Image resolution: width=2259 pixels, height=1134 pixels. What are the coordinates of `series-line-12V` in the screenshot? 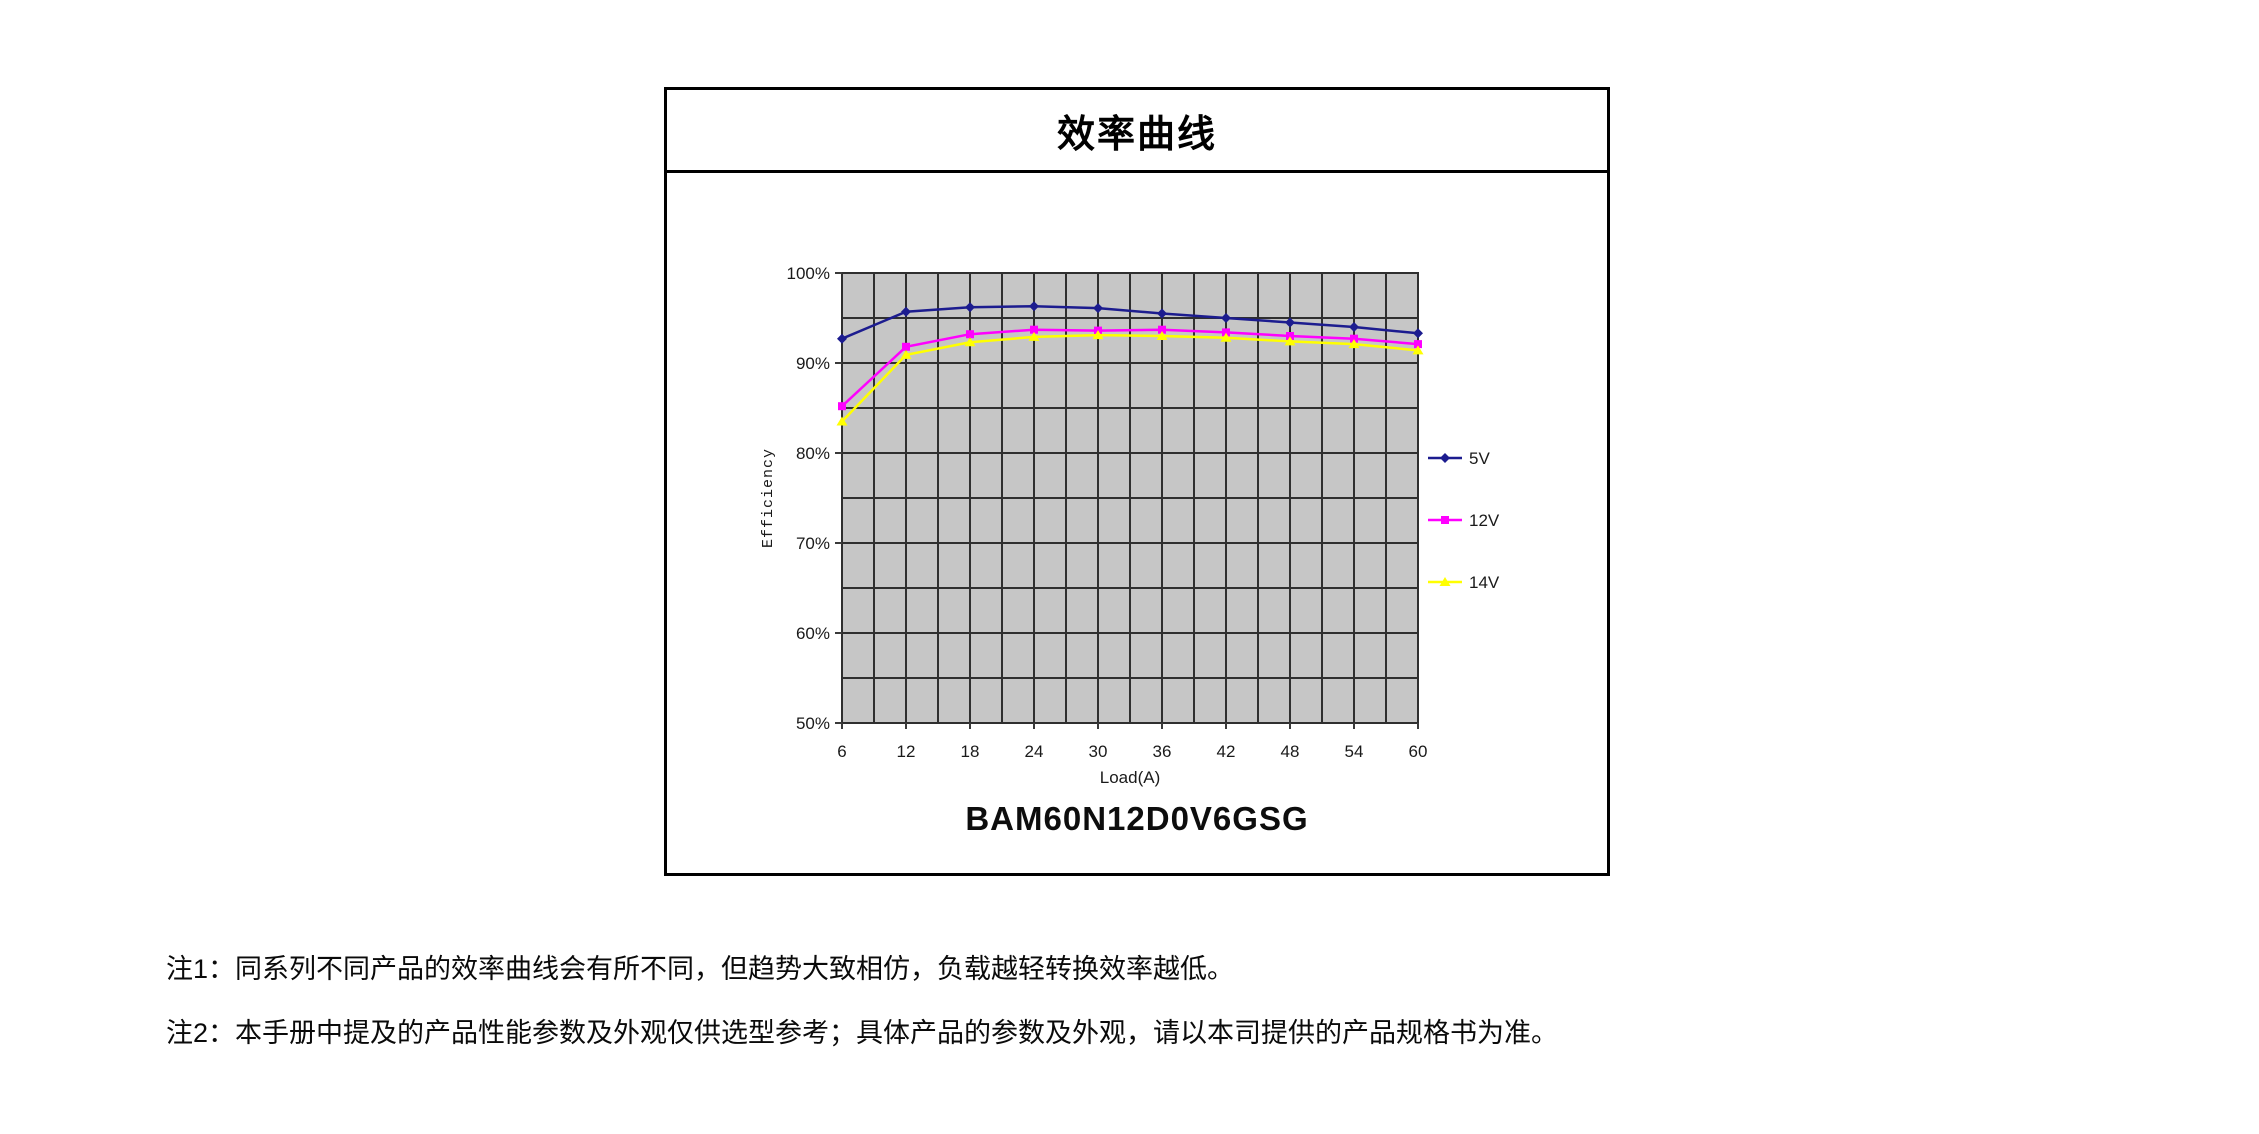 It's located at (1130, 368).